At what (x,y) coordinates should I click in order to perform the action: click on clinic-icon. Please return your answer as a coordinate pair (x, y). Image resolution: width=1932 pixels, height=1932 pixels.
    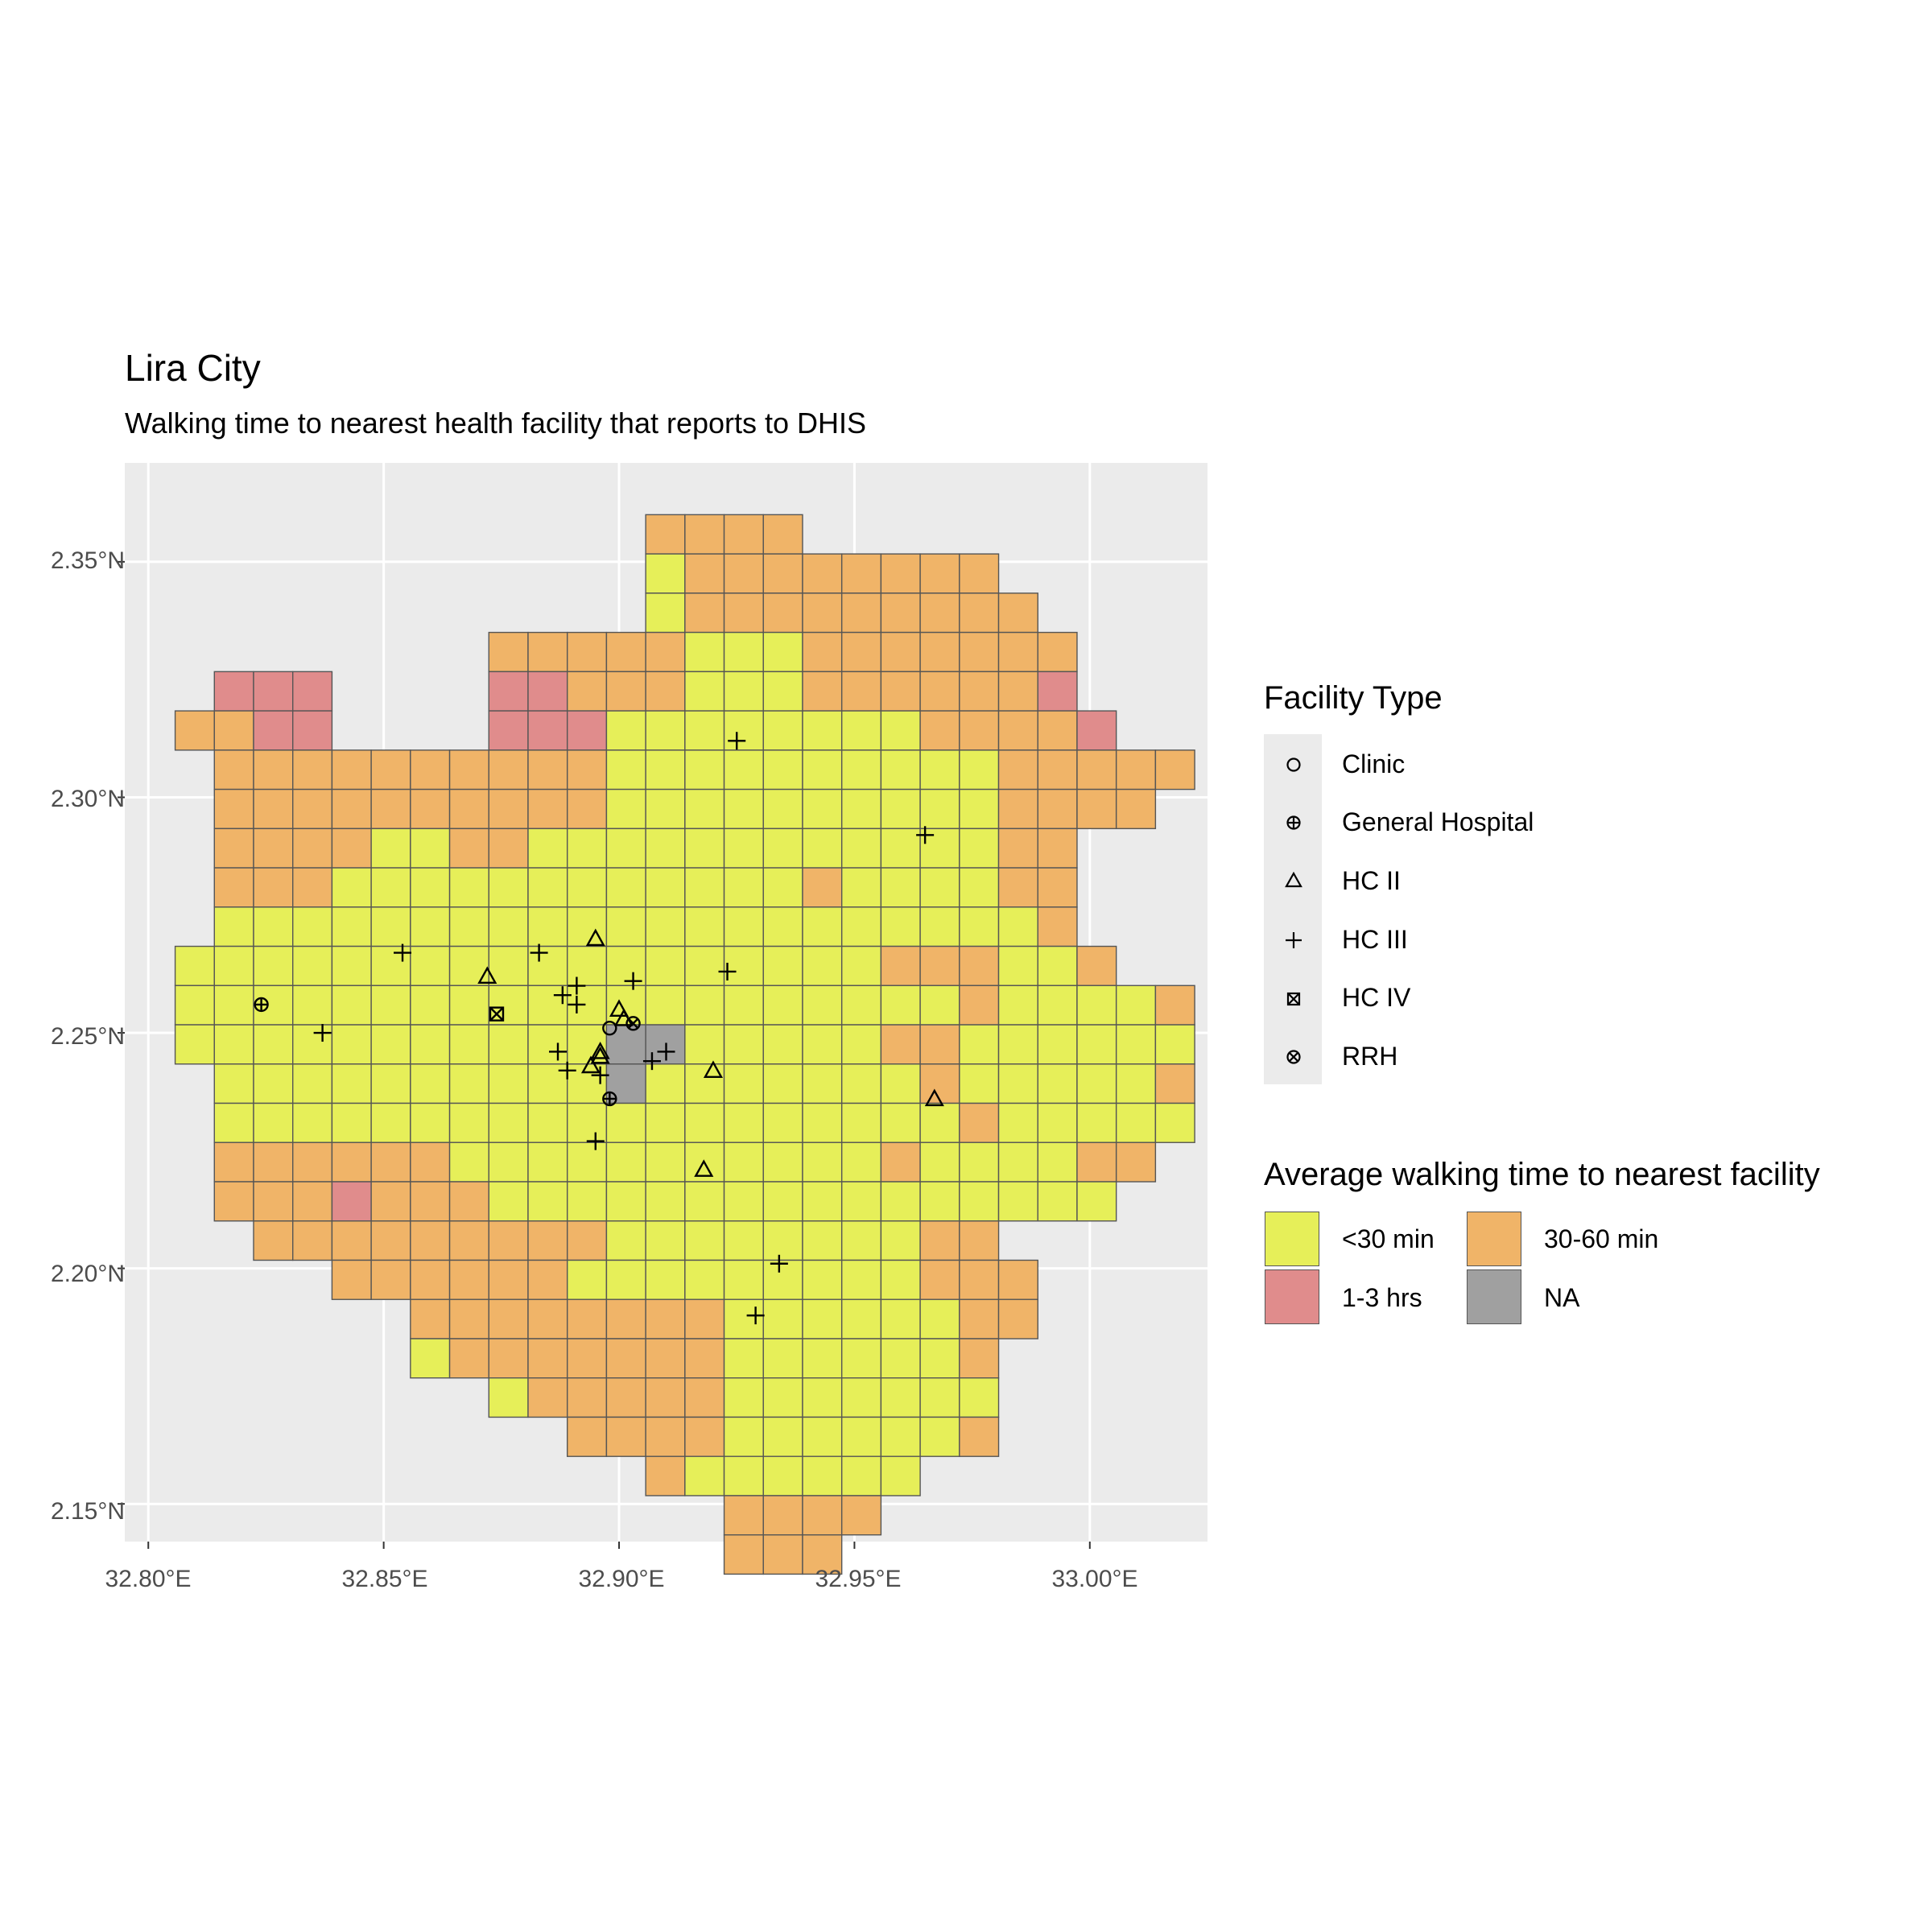
    Looking at the image, I should click on (1293, 765).